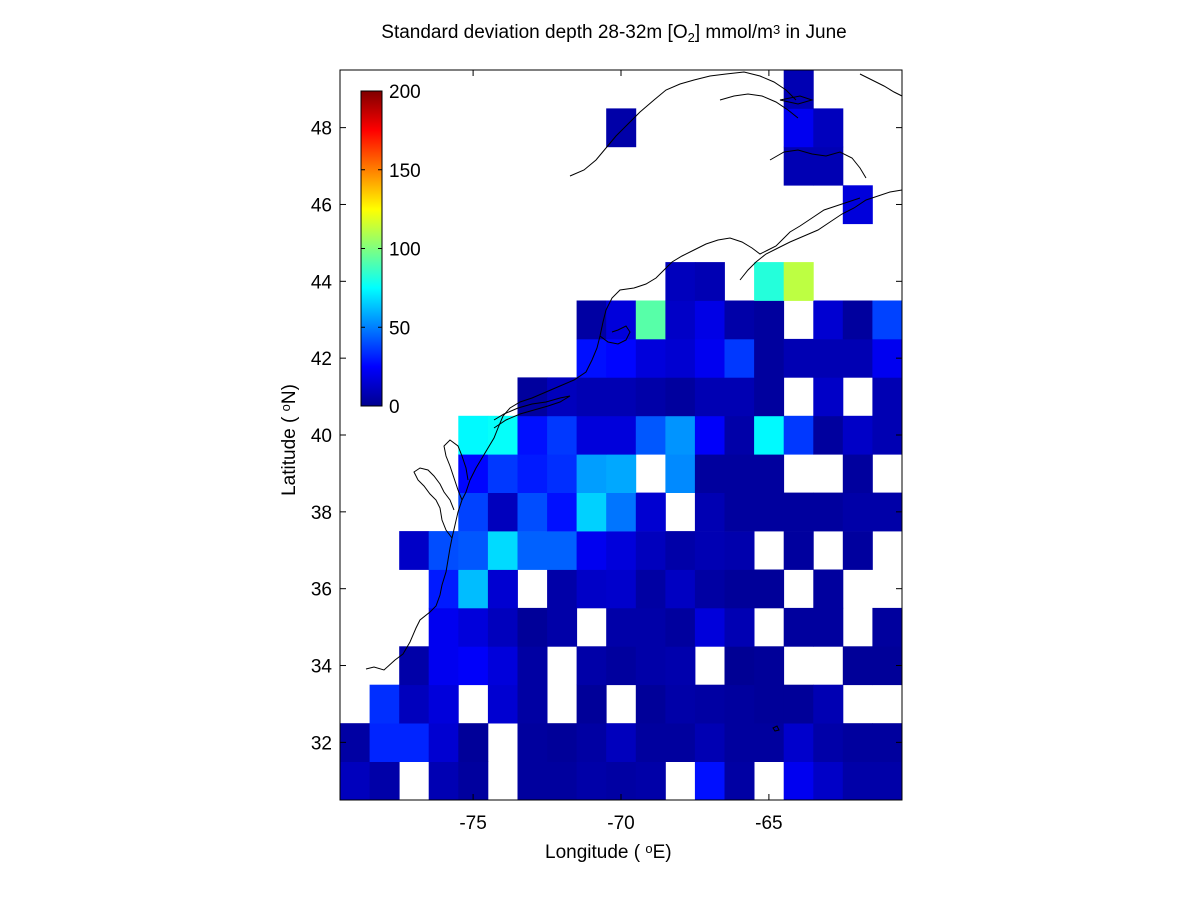 The width and height of the screenshot is (1200, 900). Describe the element at coordinates (399, 328) in the screenshot. I see `colorbar-tick-label: 50` at that location.